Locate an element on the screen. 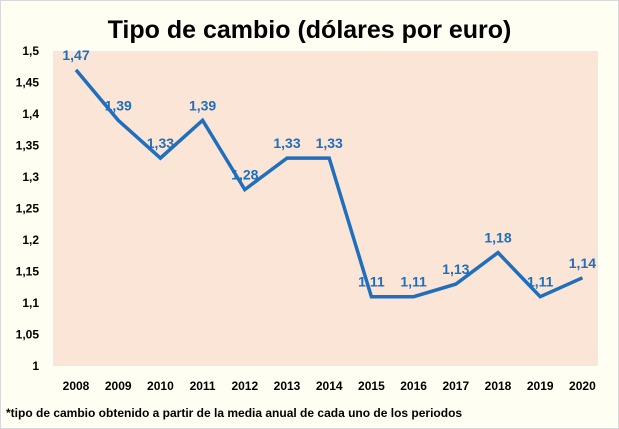  y-tick-label: 1,25 is located at coordinates (28, 209).